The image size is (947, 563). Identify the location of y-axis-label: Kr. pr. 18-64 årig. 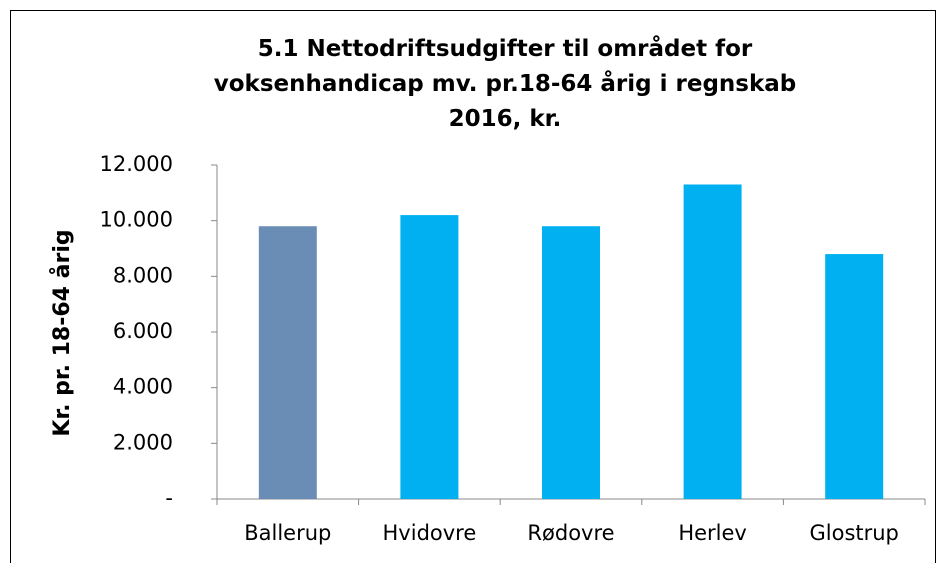
(62, 332).